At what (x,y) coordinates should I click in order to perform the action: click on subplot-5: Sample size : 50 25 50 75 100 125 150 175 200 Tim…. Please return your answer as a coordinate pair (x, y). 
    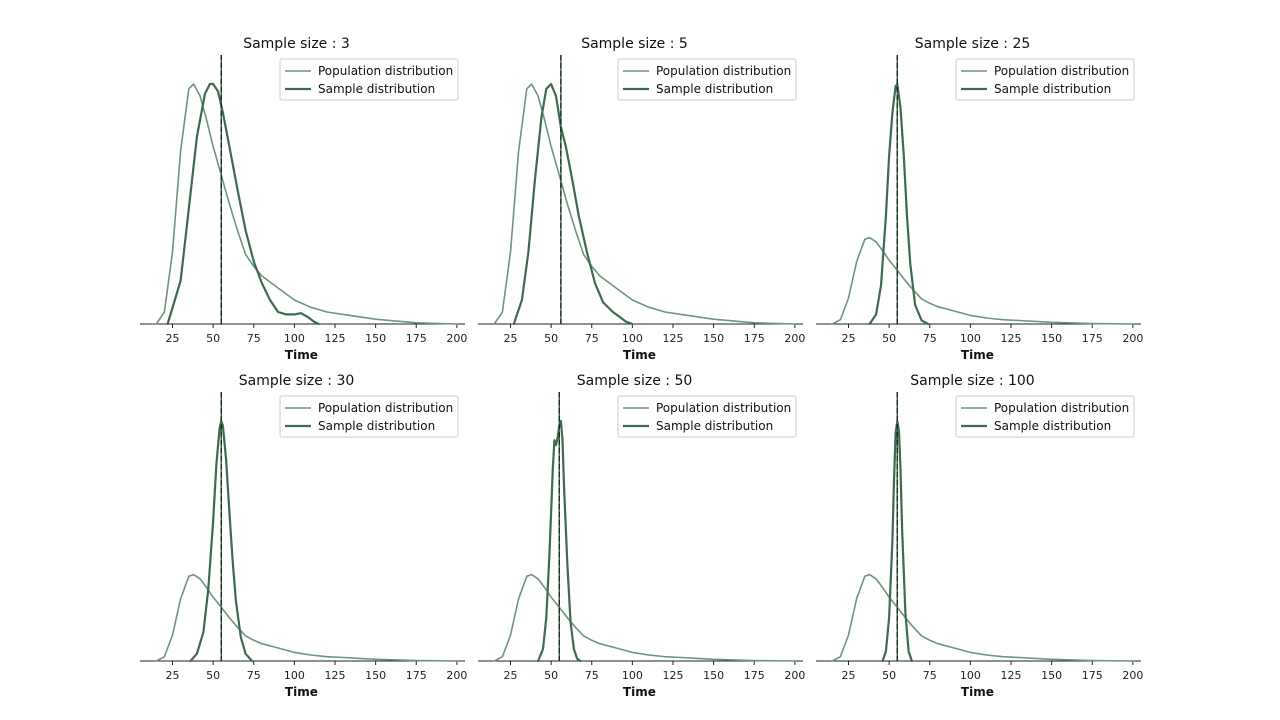
    Looking at the image, I should click on (641, 536).